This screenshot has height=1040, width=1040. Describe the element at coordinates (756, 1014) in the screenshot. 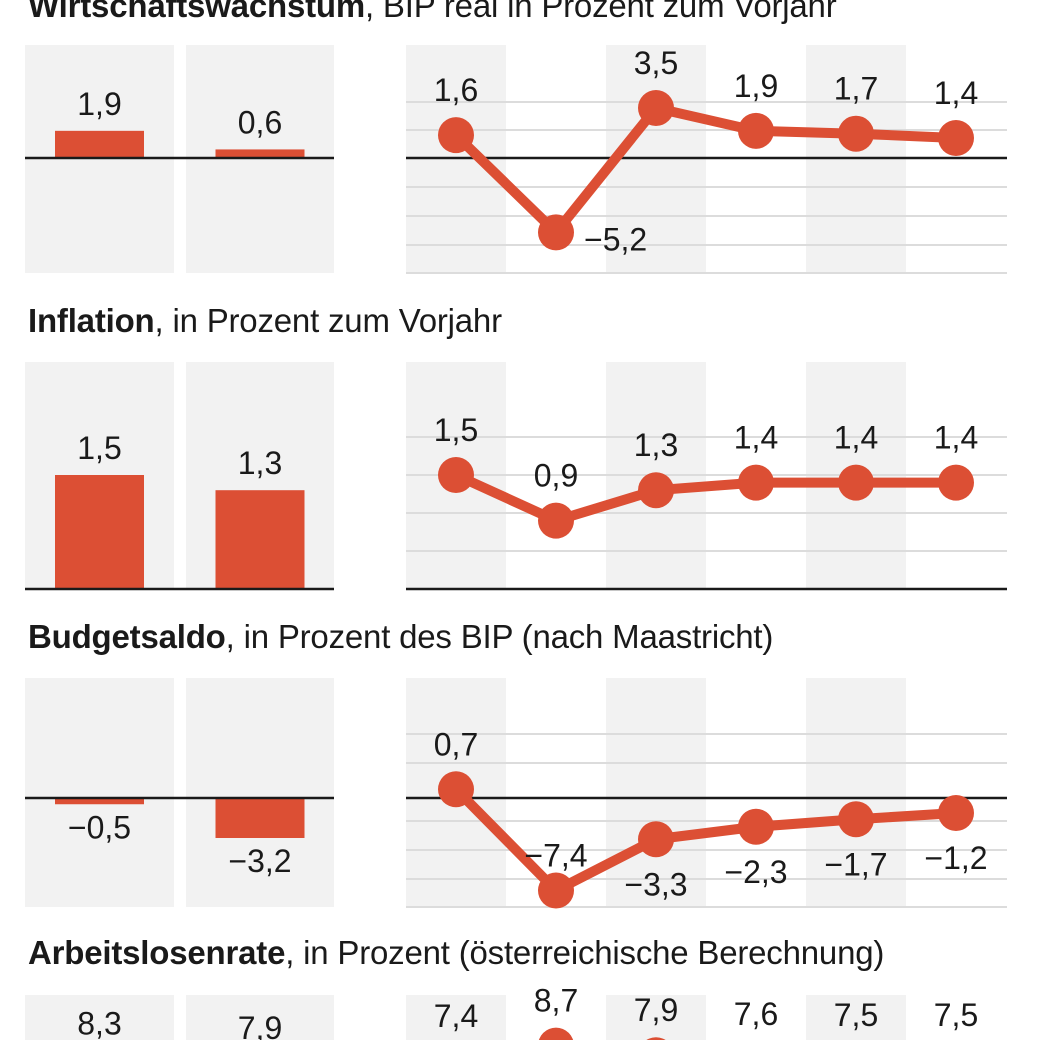

I see `point-value-label: 7,6` at that location.